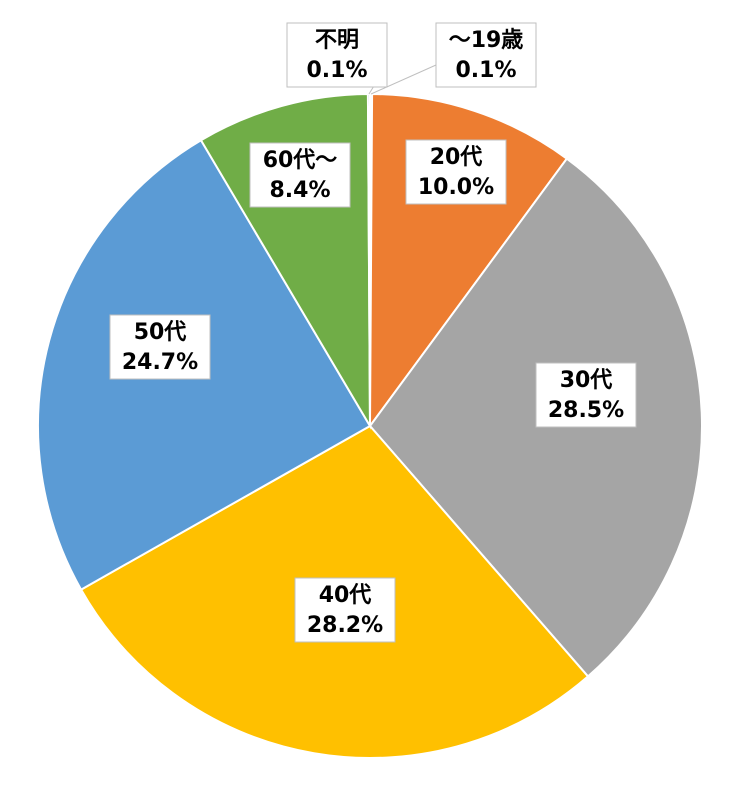 The image size is (740, 786). I want to click on category-label: 20代, so click(456, 157).